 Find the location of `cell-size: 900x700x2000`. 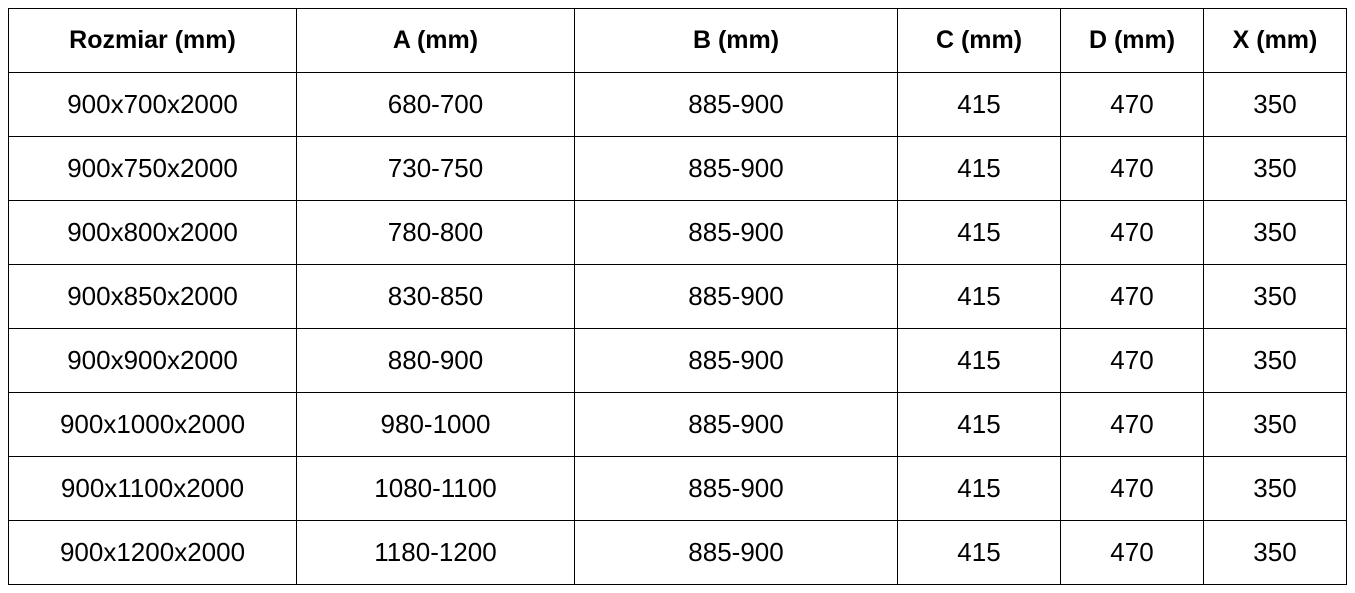

cell-size: 900x700x2000 is located at coordinates (152, 104).